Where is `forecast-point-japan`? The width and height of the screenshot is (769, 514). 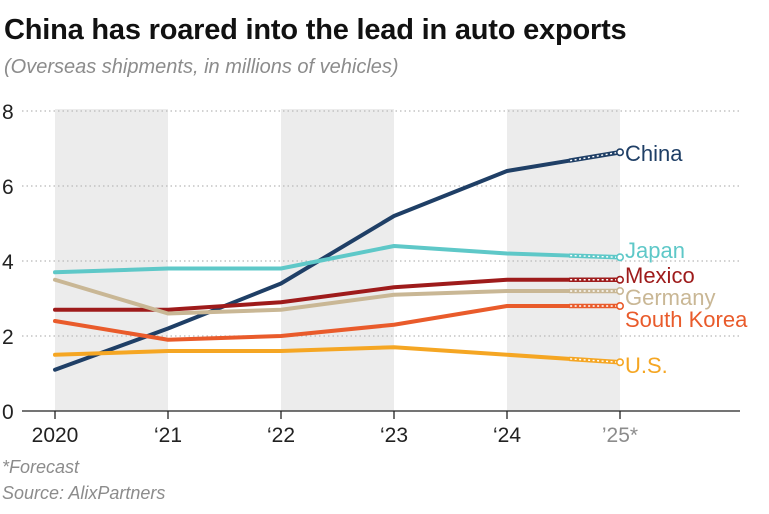
forecast-point-japan is located at coordinates (619, 257).